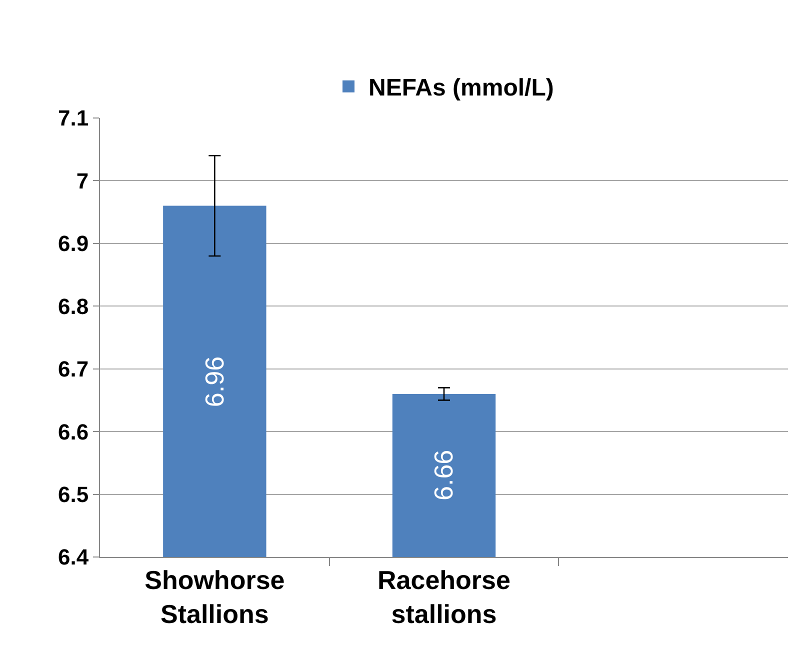  What do you see at coordinates (214, 597) in the screenshot?
I see `x-tick-label: Showhorse Stallions` at bounding box center [214, 597].